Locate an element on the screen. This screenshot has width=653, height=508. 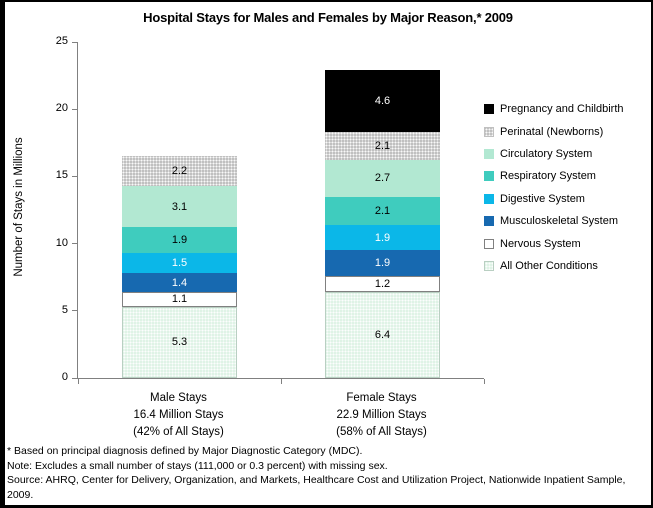
bar-segment-label: 1.4 is located at coordinates (179, 282).